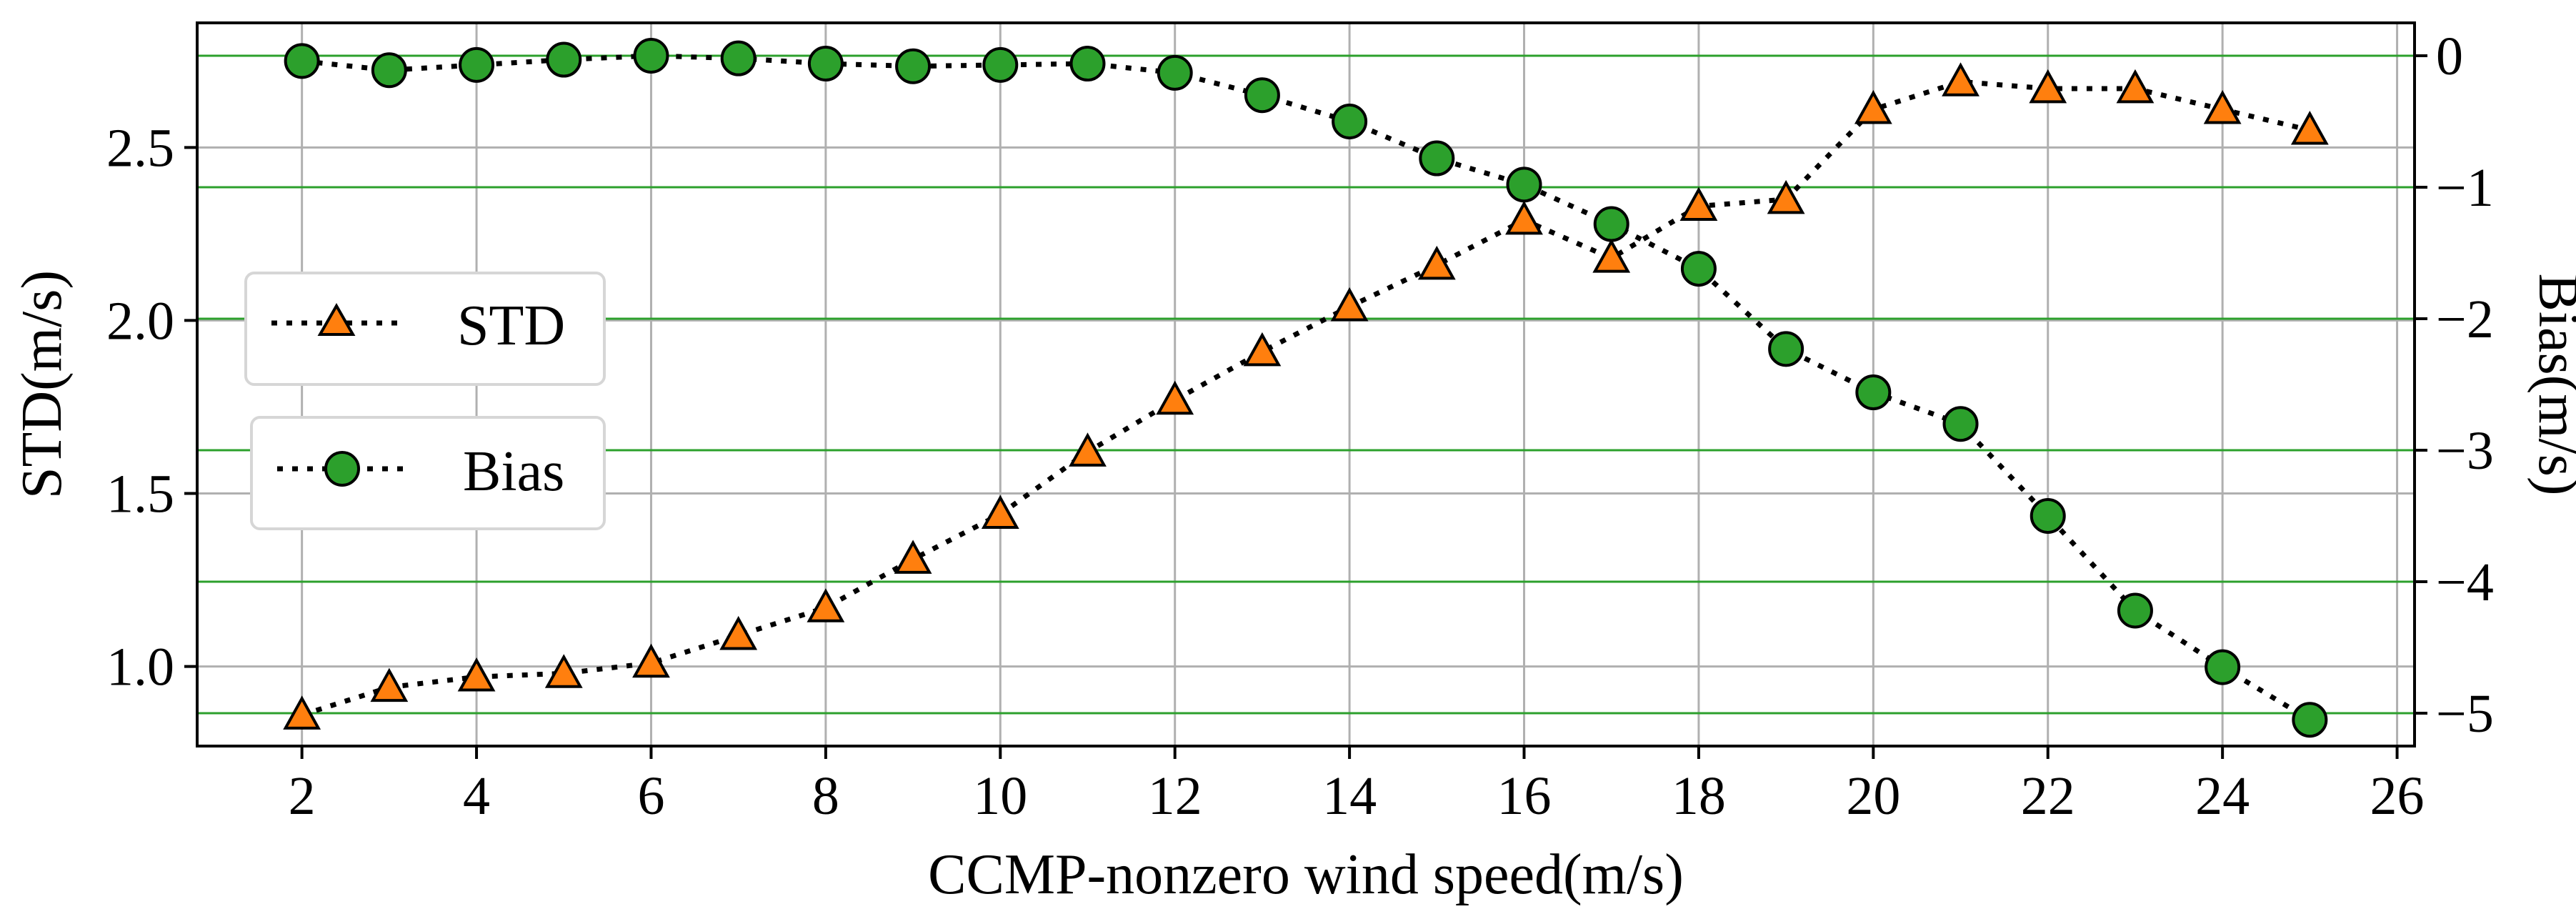 This screenshot has width=2576, height=914. I want to click on y-left-tick-label: 1.5, so click(140, 495).